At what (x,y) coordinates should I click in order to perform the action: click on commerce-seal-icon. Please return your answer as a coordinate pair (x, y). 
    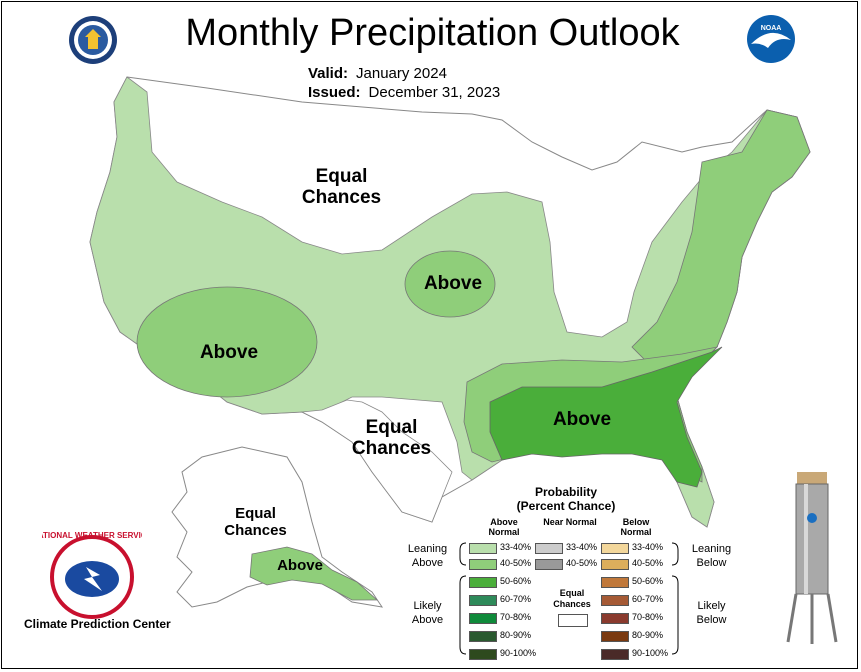
    Looking at the image, I should click on (93, 40).